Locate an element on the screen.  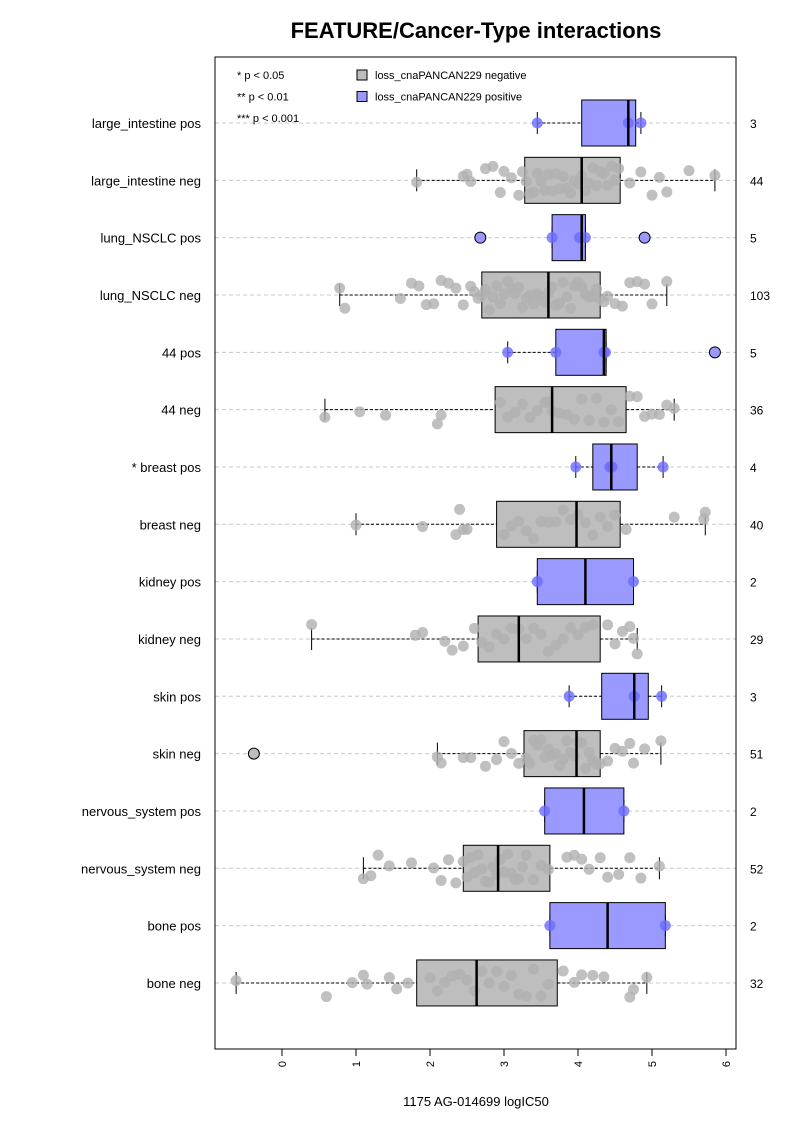
row-label: bone neg is located at coordinates (174, 983).